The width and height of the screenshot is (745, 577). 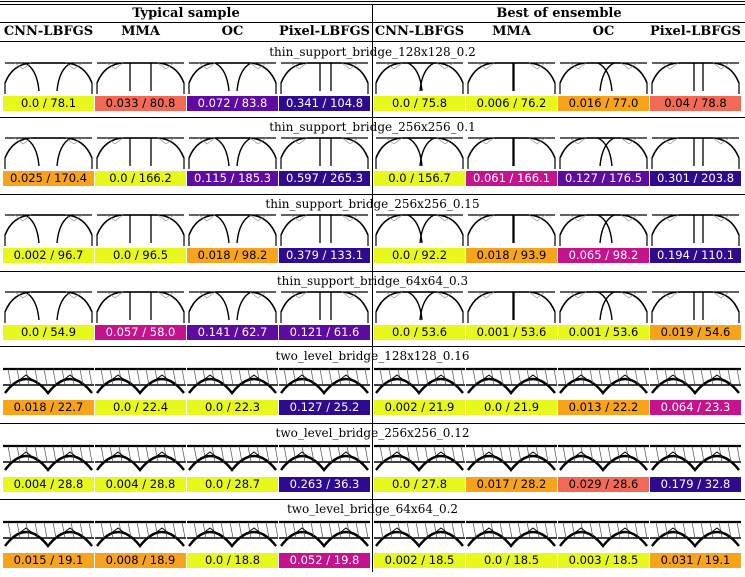 I want to click on score-cell: 0.064 / 23.3, so click(x=695, y=407).